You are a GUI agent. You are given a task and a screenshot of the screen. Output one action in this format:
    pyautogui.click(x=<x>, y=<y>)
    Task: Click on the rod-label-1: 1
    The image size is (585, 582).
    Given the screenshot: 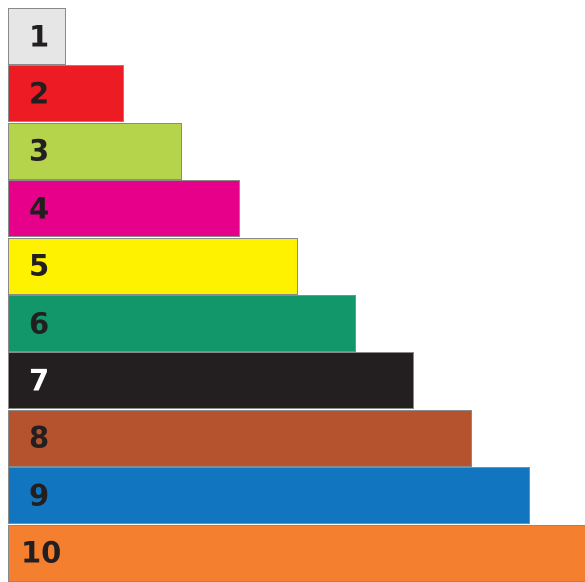 What is the action you would take?
    pyautogui.click(x=39, y=36)
    